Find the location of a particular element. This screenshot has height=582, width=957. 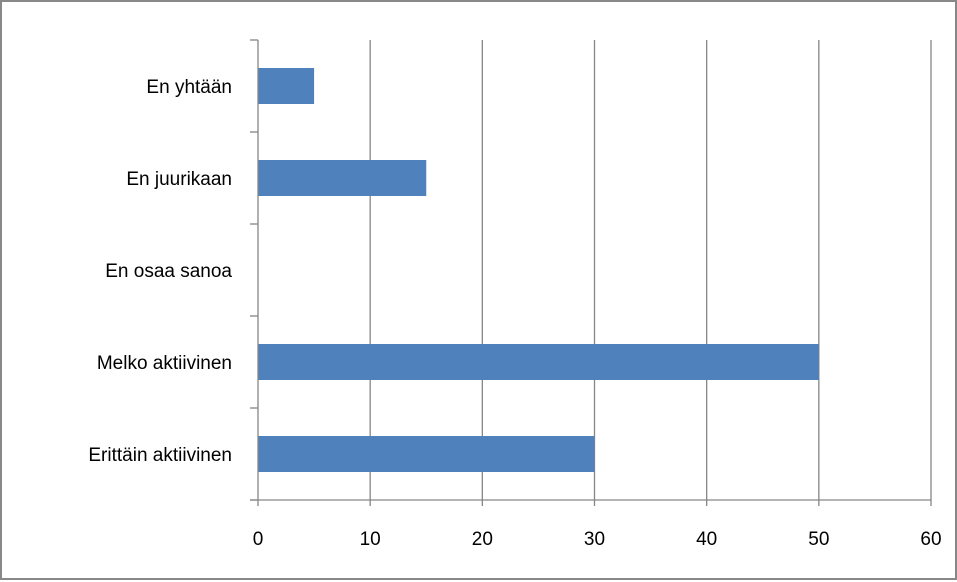

x-tick-label: 30 is located at coordinates (594, 539).